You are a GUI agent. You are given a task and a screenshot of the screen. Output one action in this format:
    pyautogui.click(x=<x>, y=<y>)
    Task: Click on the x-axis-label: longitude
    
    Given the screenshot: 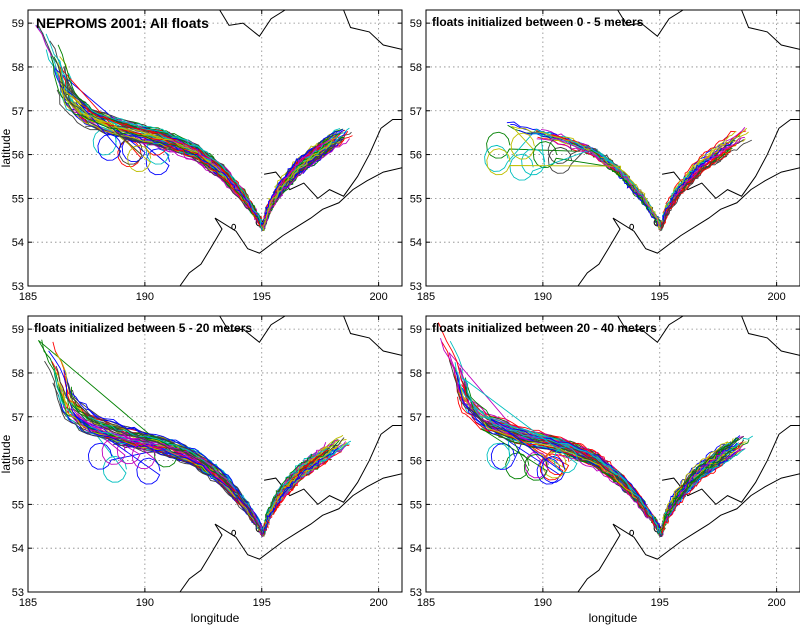 What is the action you would take?
    pyautogui.click(x=613, y=618)
    